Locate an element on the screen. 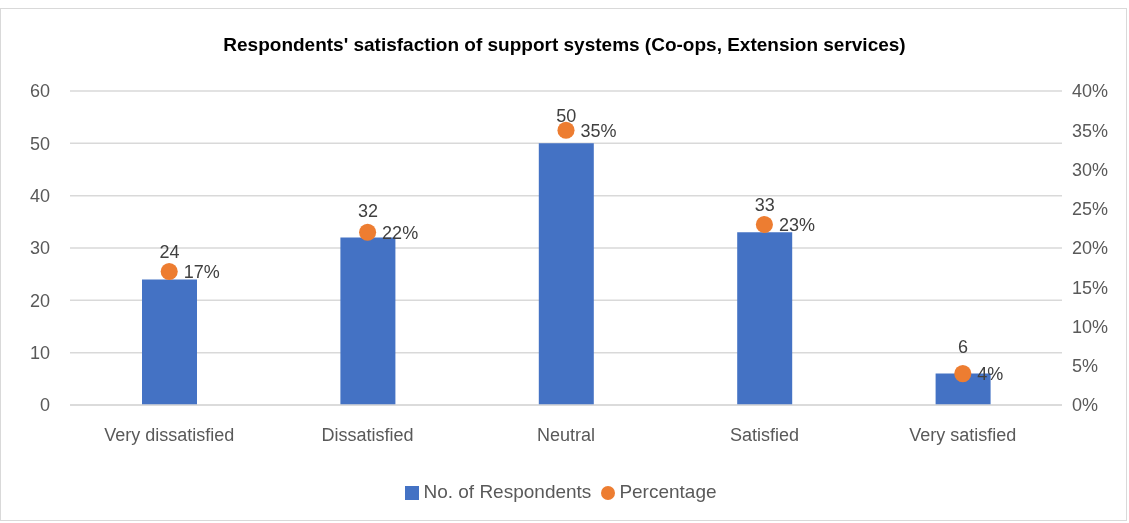 The height and width of the screenshot is (523, 1129). x-tick-label: Neutral is located at coordinates (566, 435).